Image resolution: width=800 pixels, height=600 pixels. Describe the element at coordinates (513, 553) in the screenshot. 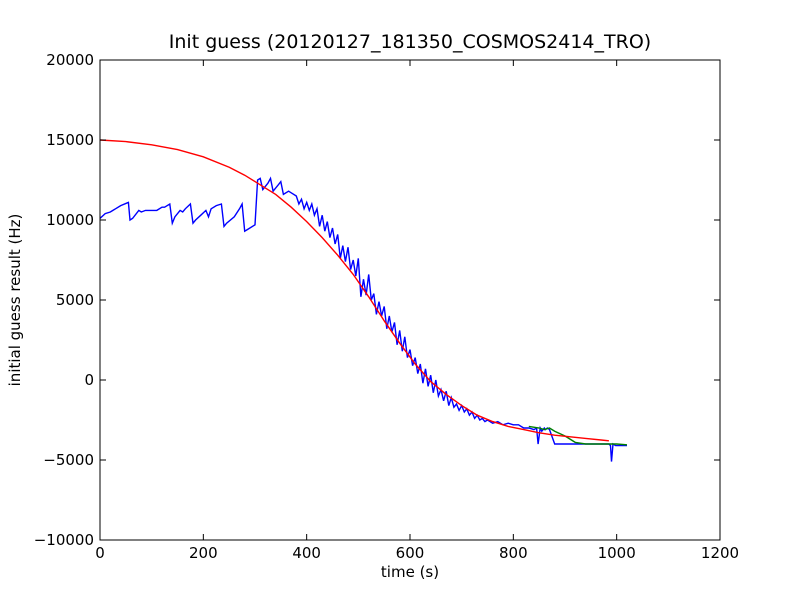

I see `x-tick-label: 800` at that location.